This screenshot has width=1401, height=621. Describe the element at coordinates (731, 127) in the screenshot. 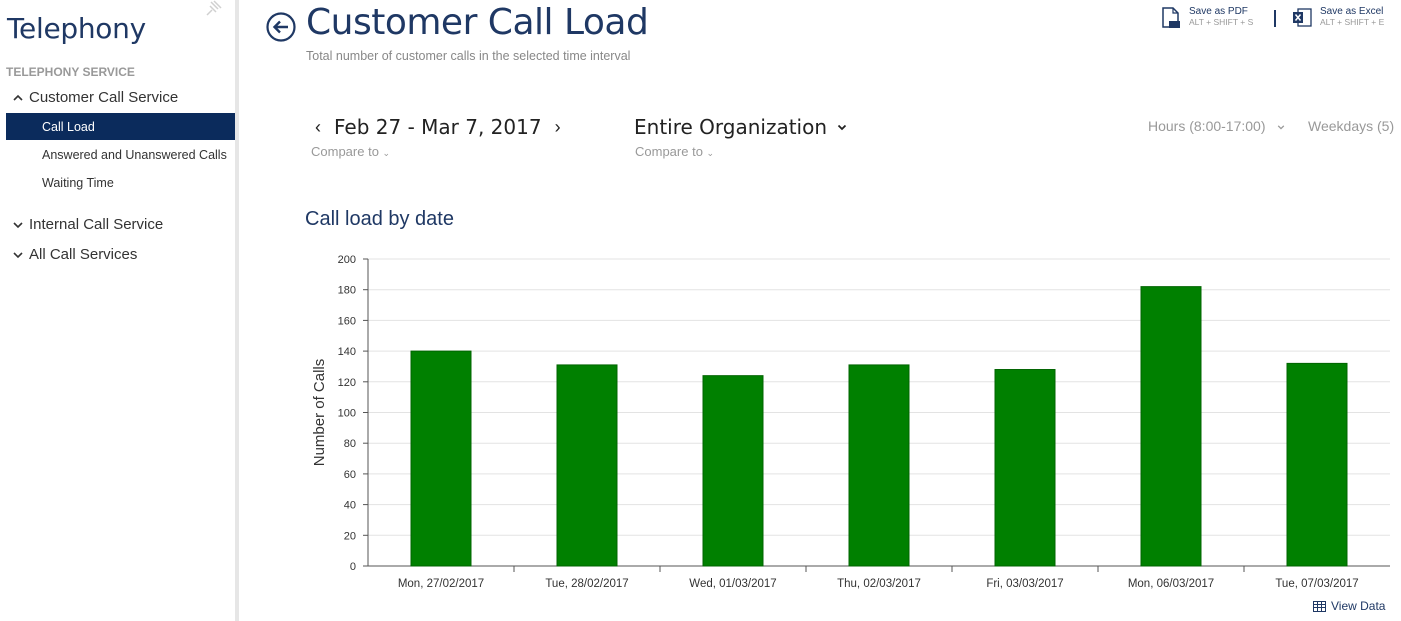

I see `organization-value: Entire Organization` at that location.